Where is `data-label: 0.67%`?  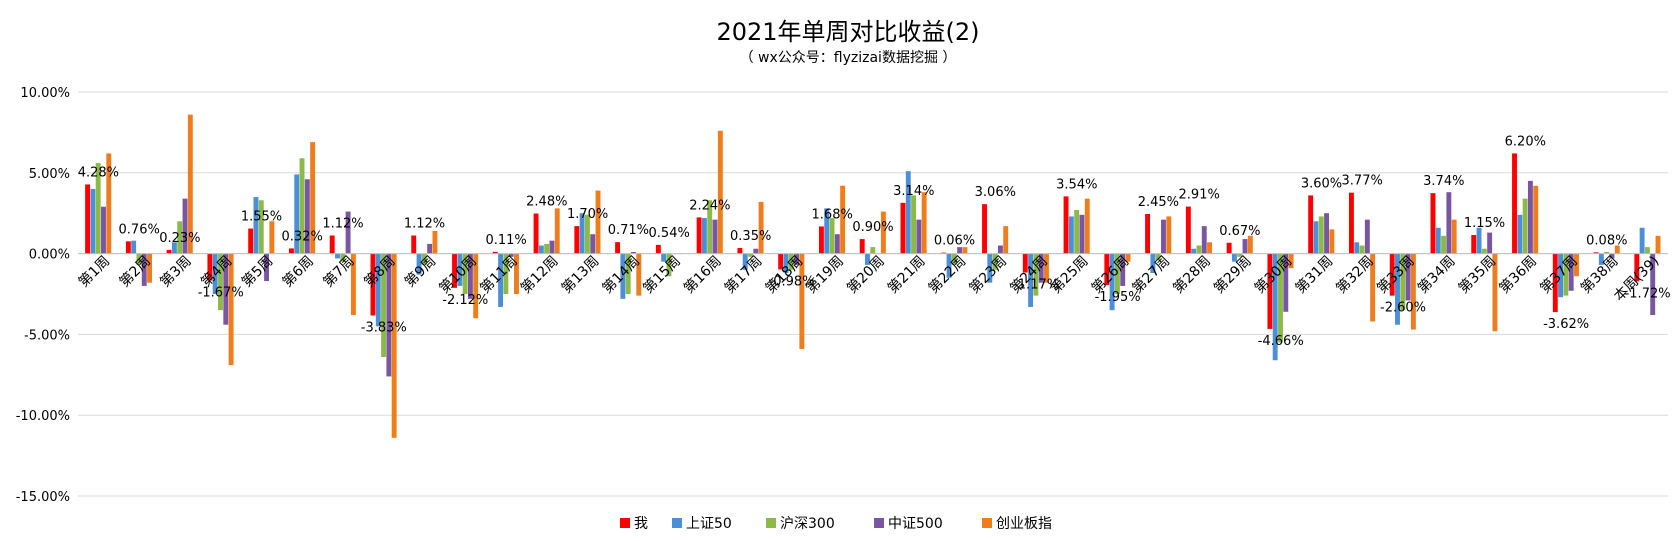
data-label: 0.67% is located at coordinates (1239, 231).